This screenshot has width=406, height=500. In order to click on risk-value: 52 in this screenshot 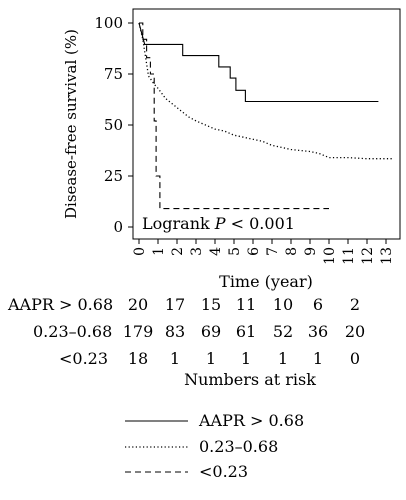, I will do `click(283, 331)`.